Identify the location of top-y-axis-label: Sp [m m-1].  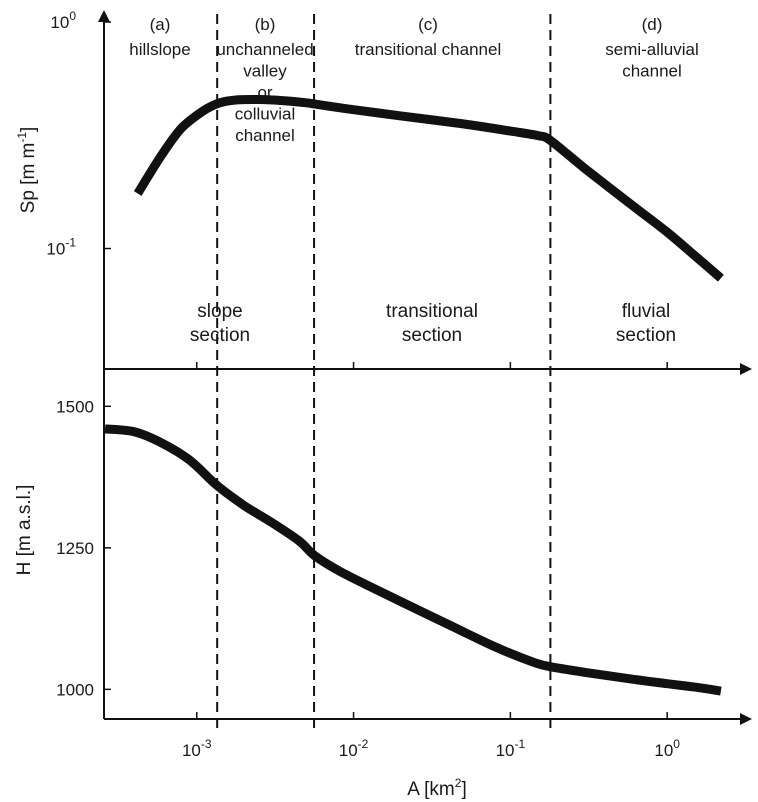
(27, 170).